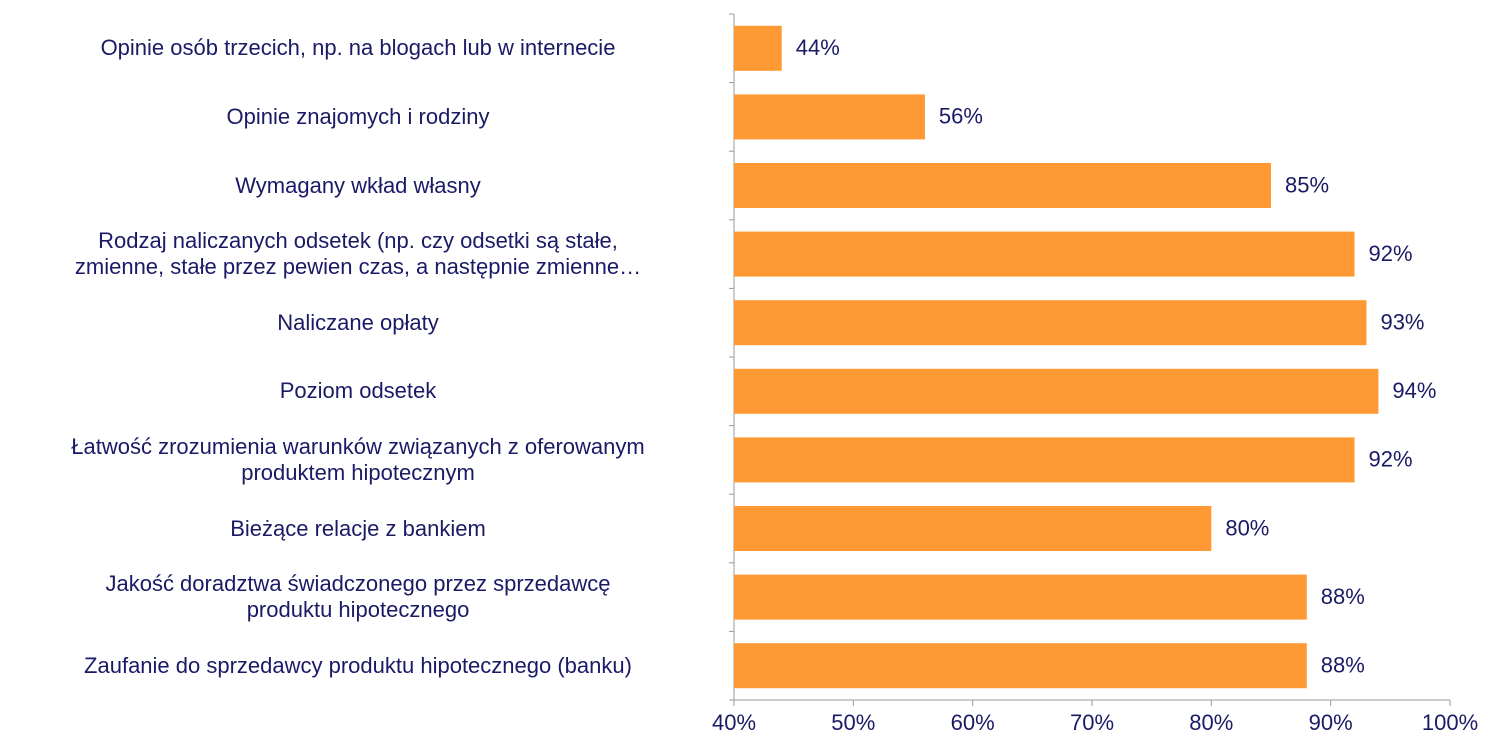 The height and width of the screenshot is (741, 1488). I want to click on x-tick-label: 80%, so click(1211, 722).